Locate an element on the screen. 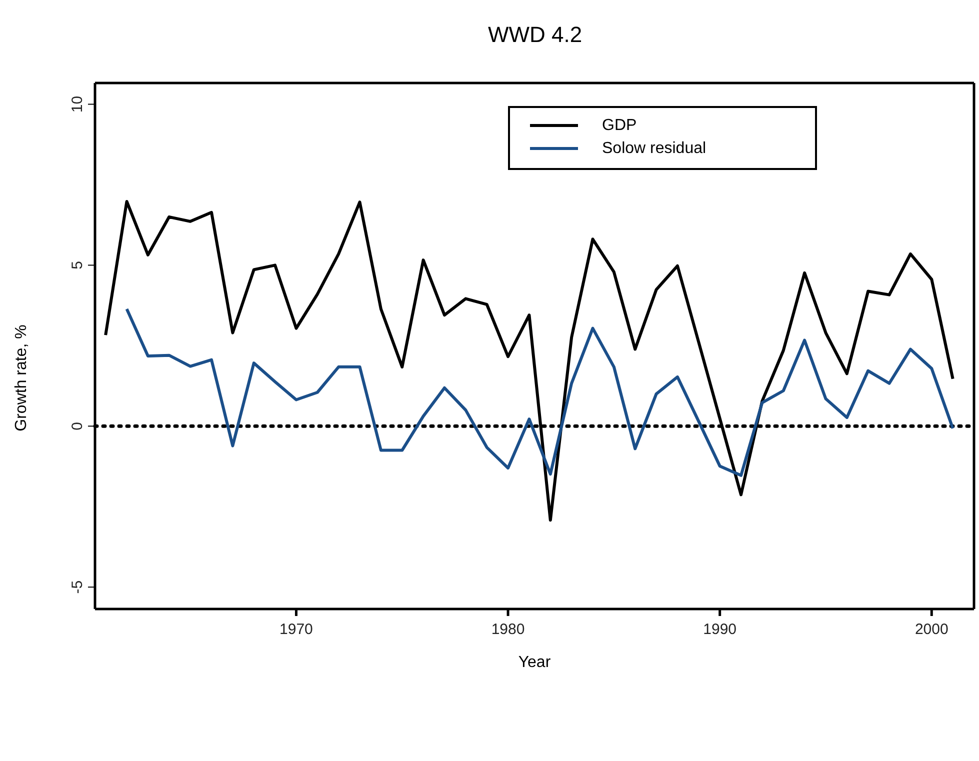  legend-label: Solow residual is located at coordinates (654, 149).